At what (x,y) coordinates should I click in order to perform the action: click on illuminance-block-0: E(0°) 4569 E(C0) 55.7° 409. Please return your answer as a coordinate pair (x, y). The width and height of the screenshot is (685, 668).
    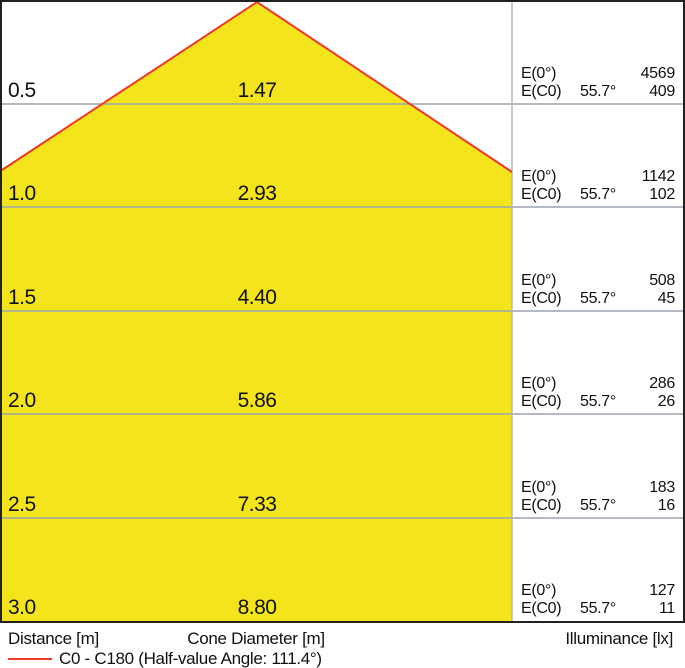
    Looking at the image, I should click on (598, 83).